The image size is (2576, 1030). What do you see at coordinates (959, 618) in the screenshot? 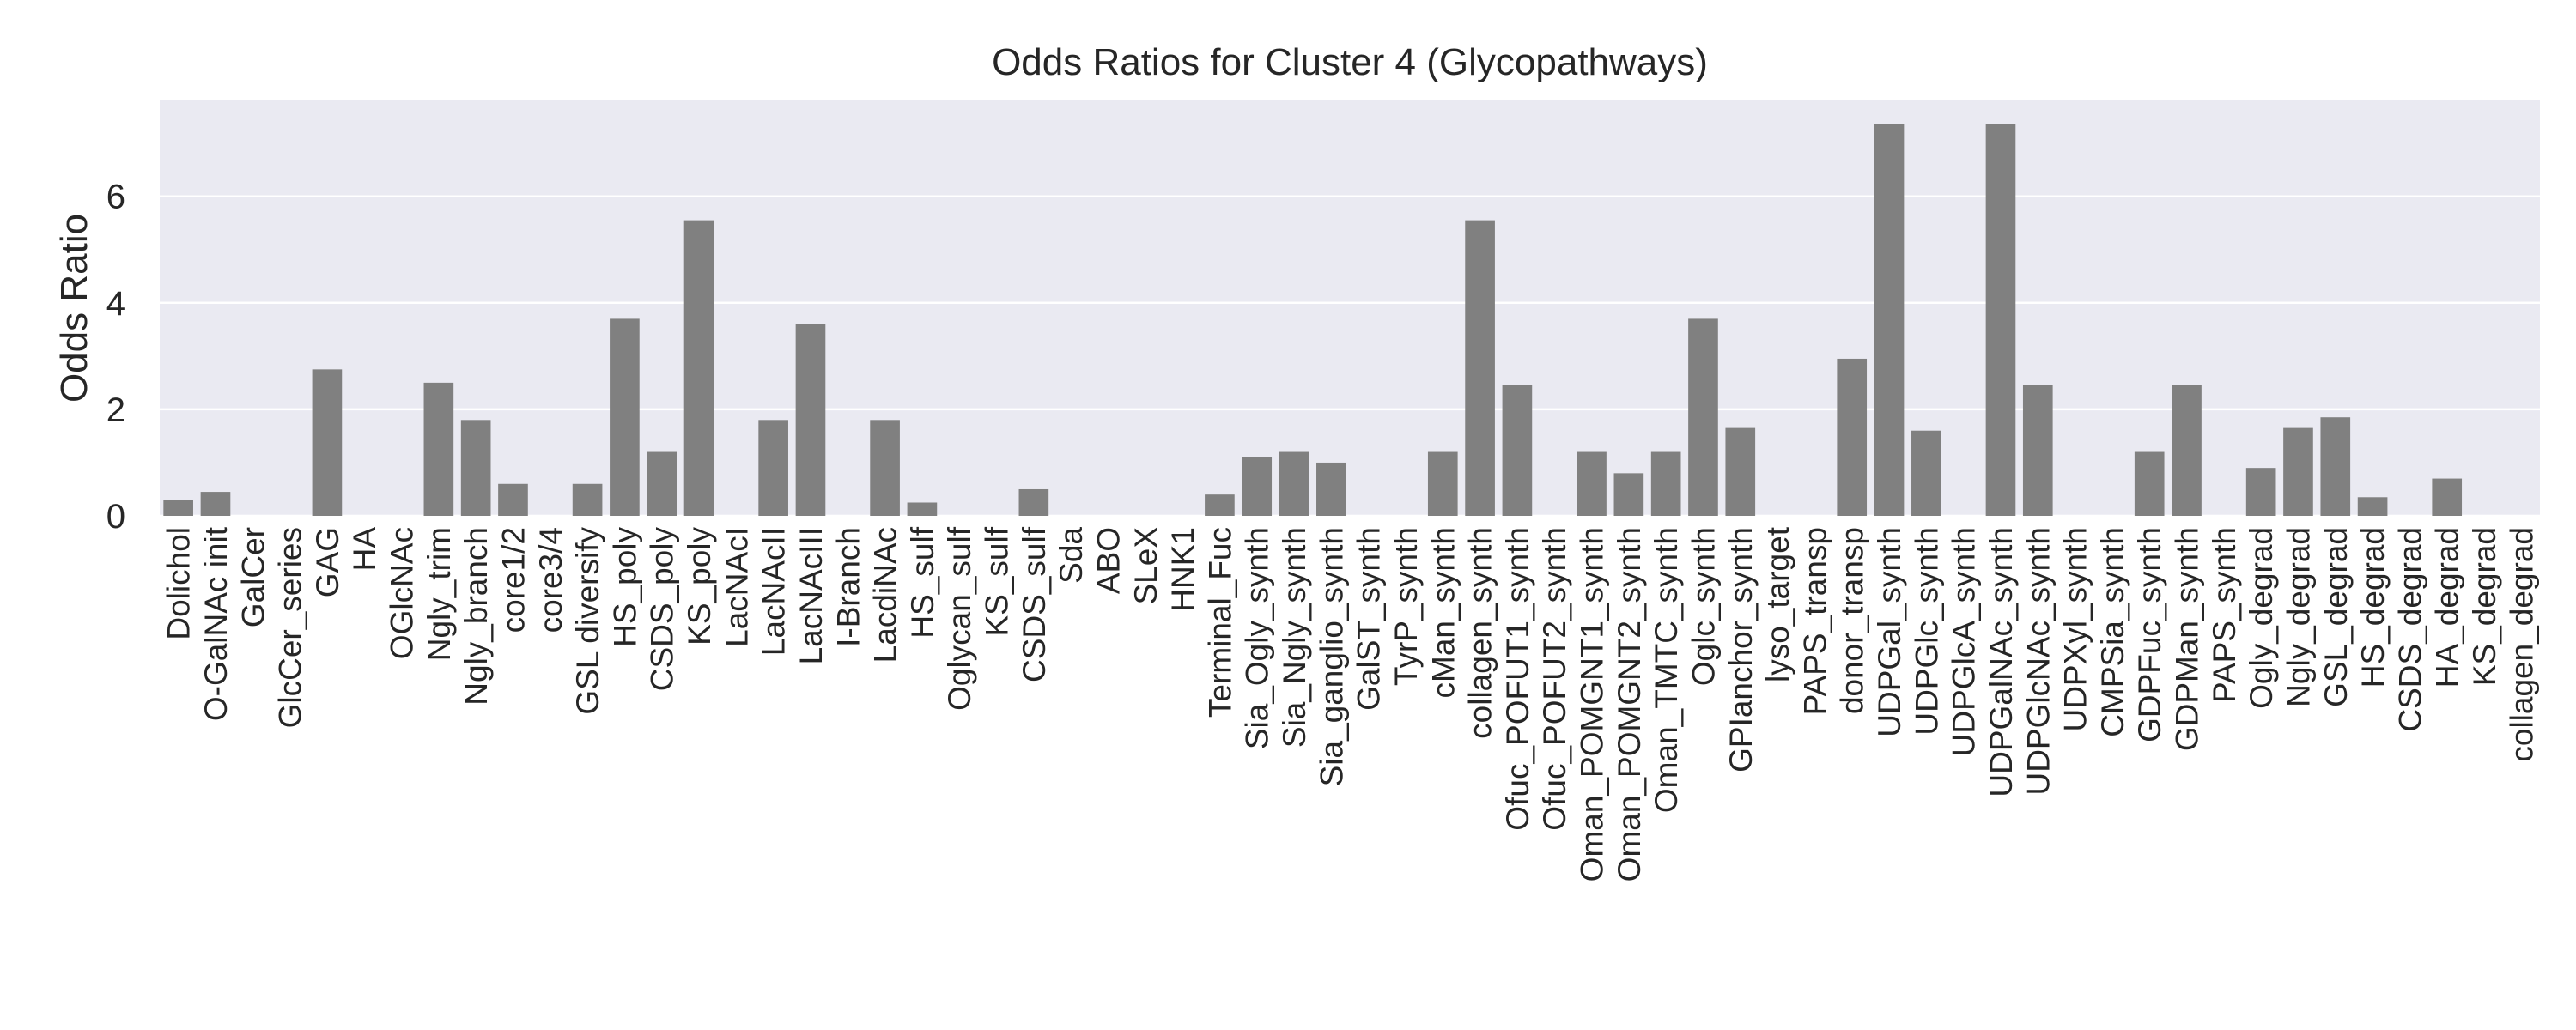
I see `x-tick-label: Oglycan_sulf` at bounding box center [959, 618].